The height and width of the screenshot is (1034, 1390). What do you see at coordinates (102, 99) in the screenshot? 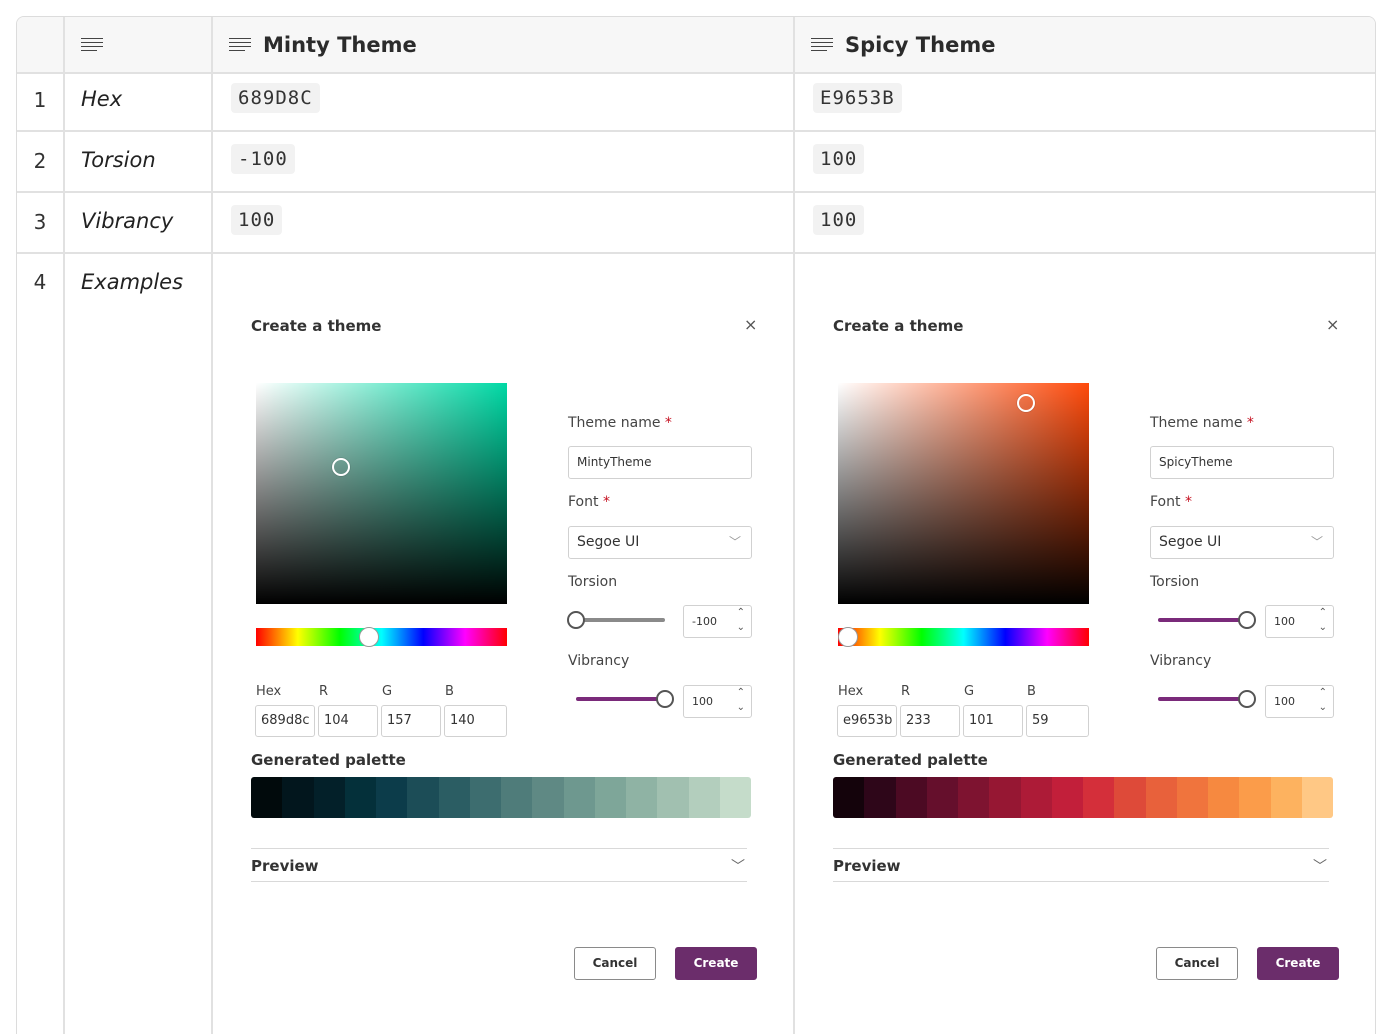
I see `row-label-hex: Hex` at bounding box center [102, 99].